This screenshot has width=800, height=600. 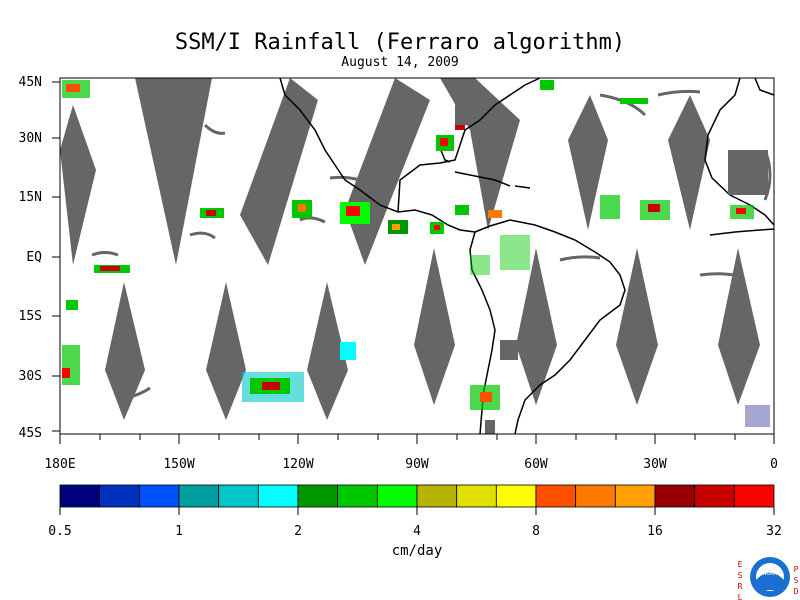 What do you see at coordinates (298, 531) in the screenshot?
I see `colorbar-label-2: 2` at bounding box center [298, 531].